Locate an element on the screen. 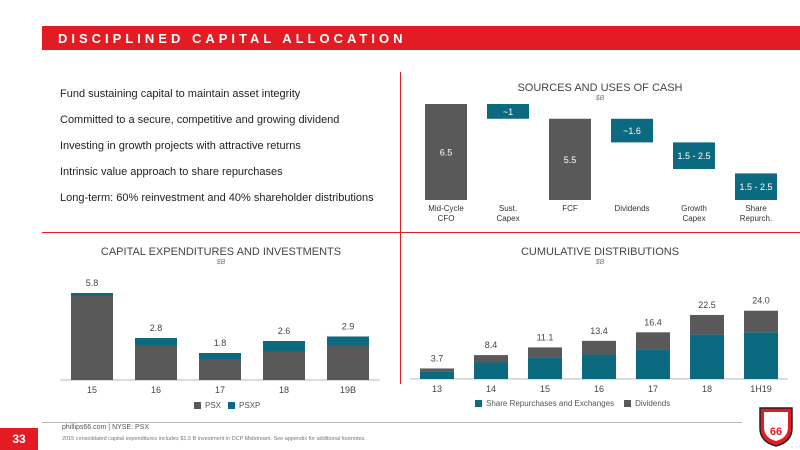 Image resolution: width=800 pixels, height=450 pixels. data-label: 1.8 is located at coordinates (220, 343).